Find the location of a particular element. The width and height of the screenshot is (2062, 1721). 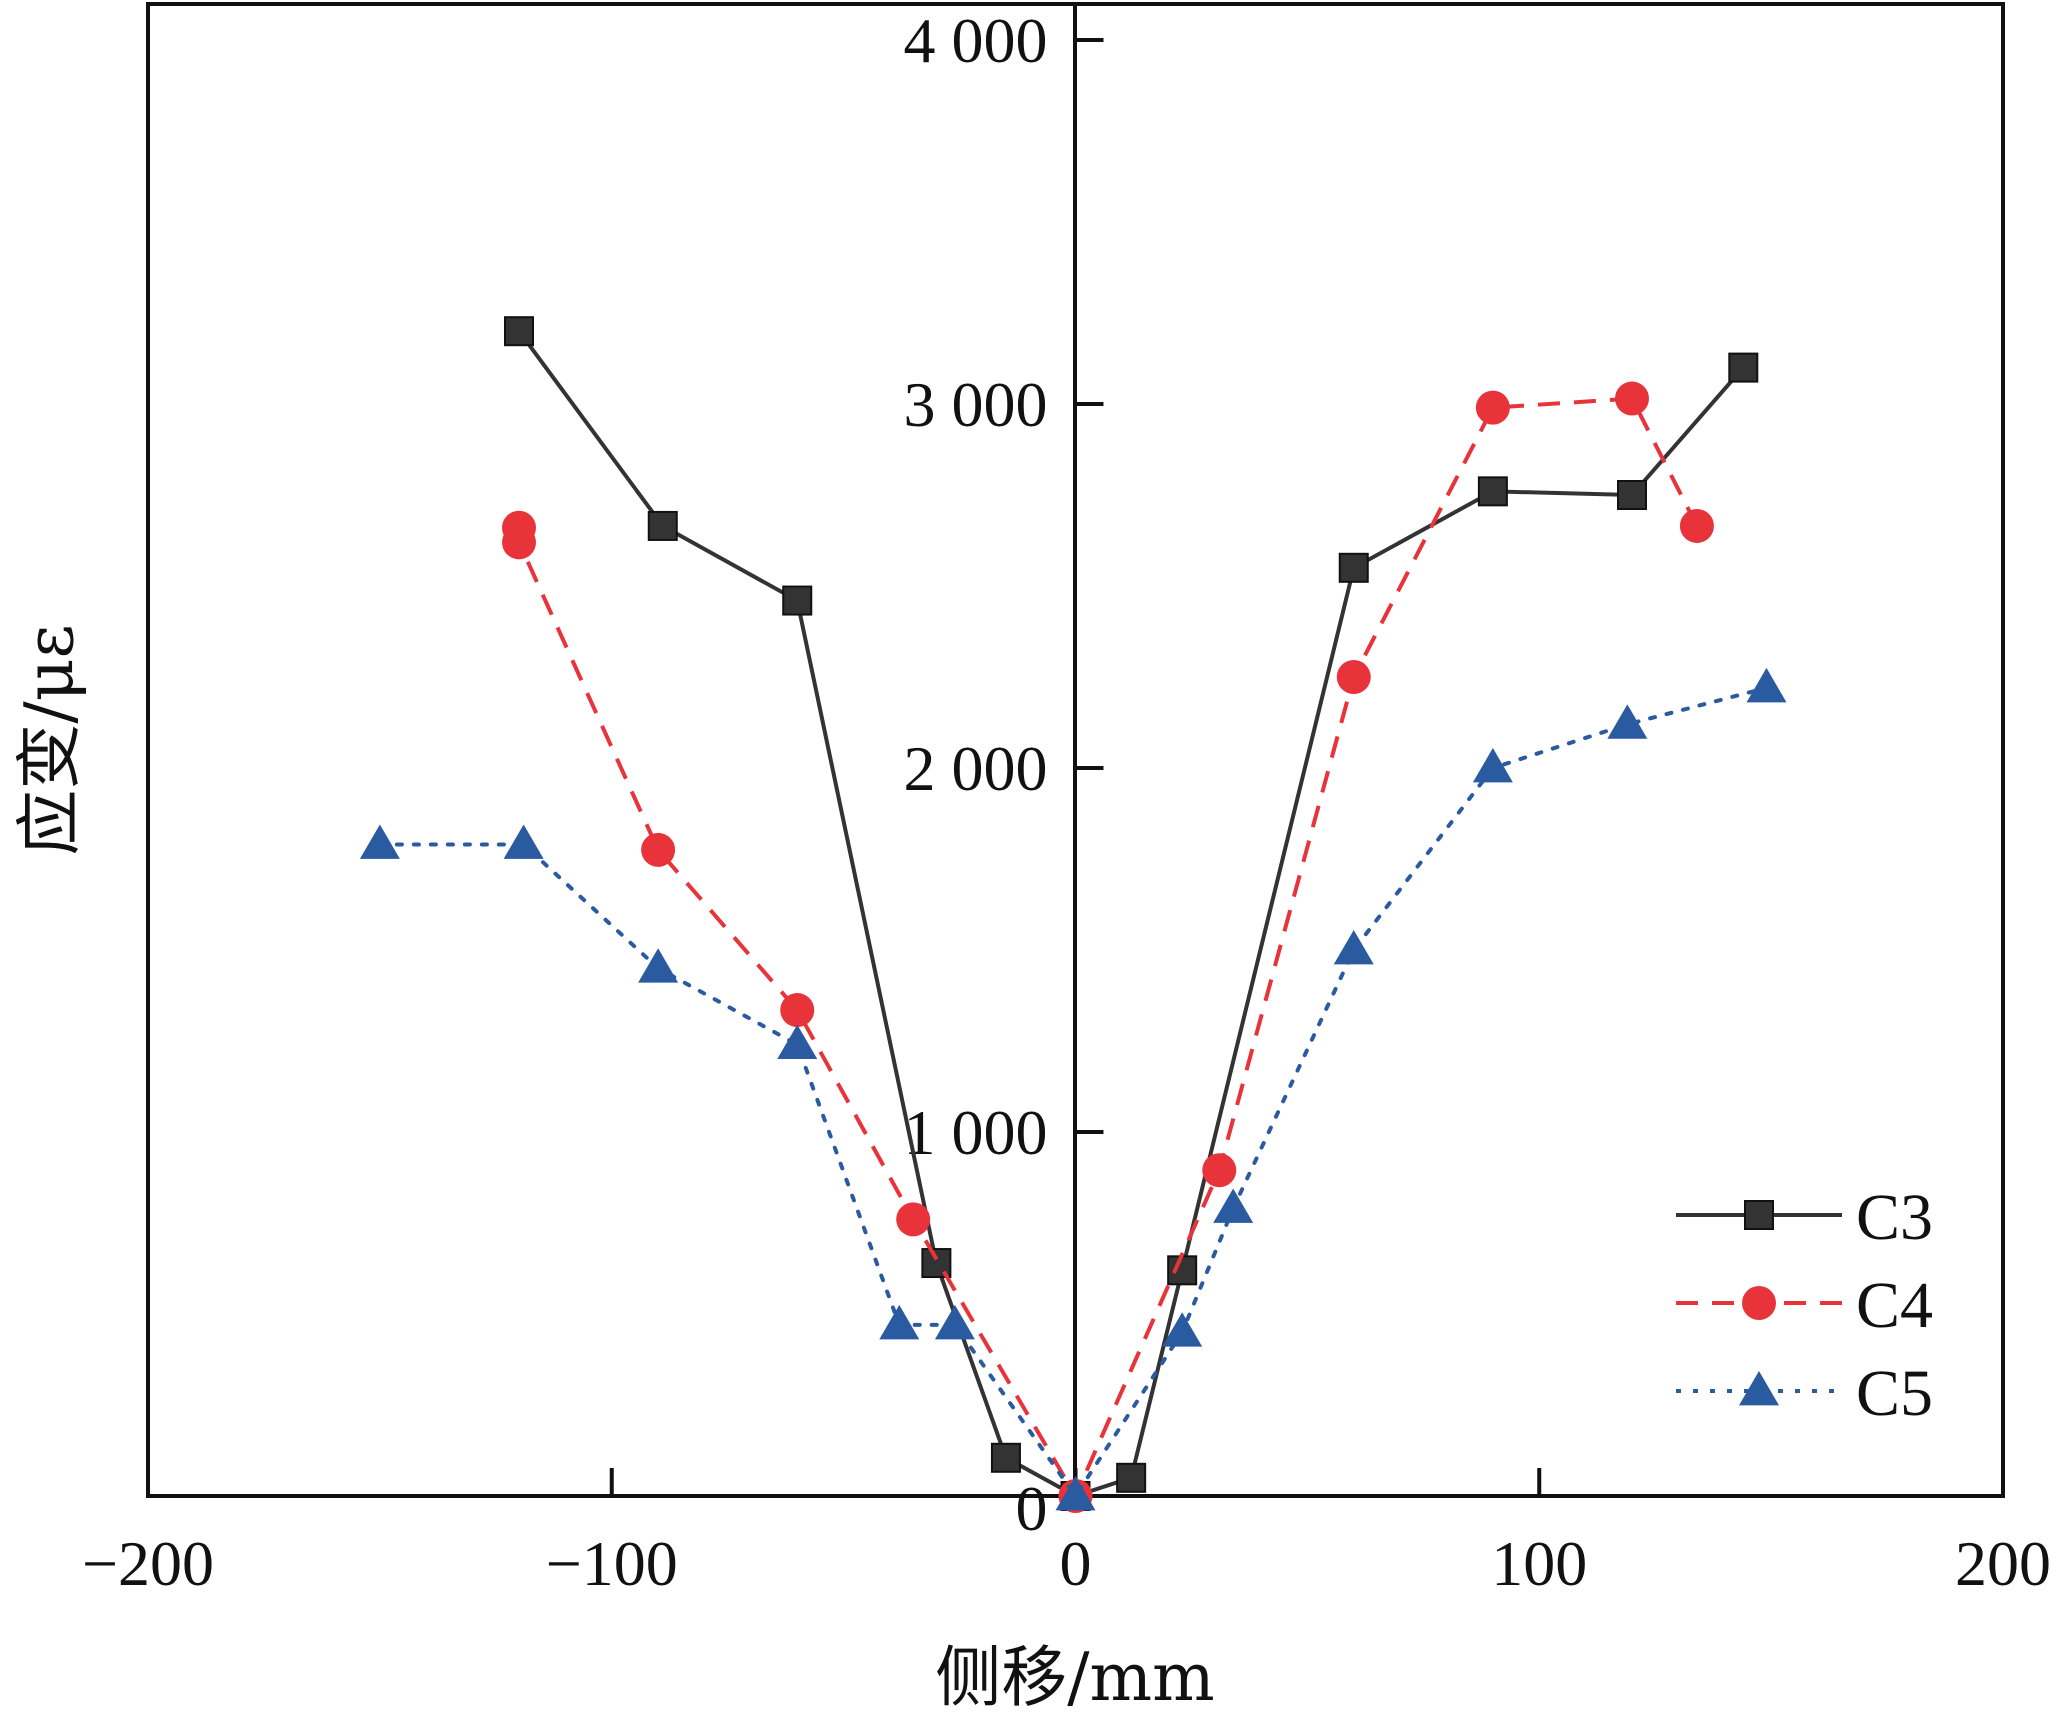

legend-label: C3 is located at coordinates (1894, 1217).